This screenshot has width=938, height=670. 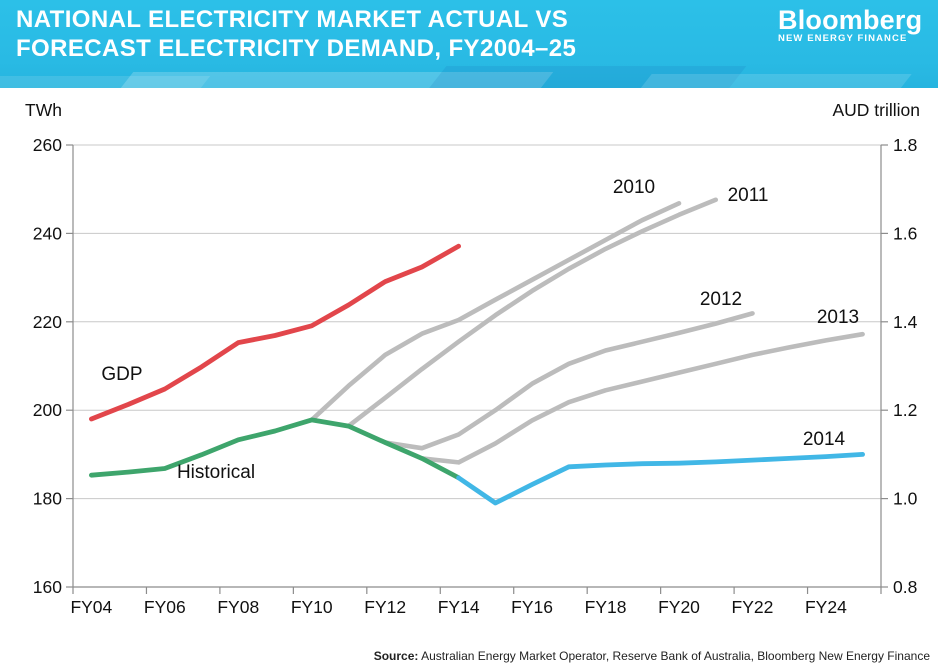 I want to click on page-title-line1: NATIONAL ELECTRICITY MARKET ACTUAL VS, so click(x=292, y=19).